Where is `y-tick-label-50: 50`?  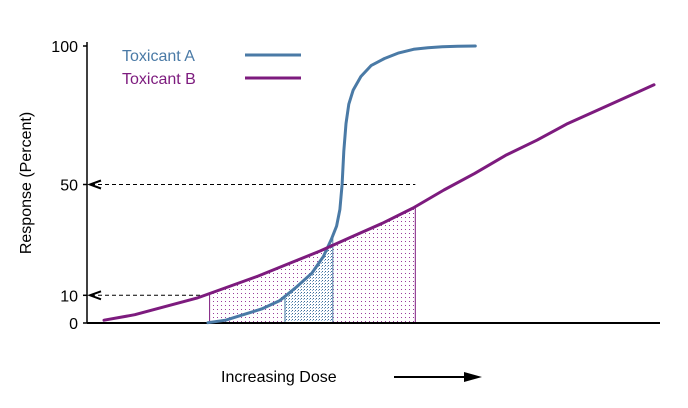 y-tick-label-50: 50 is located at coordinates (69, 186).